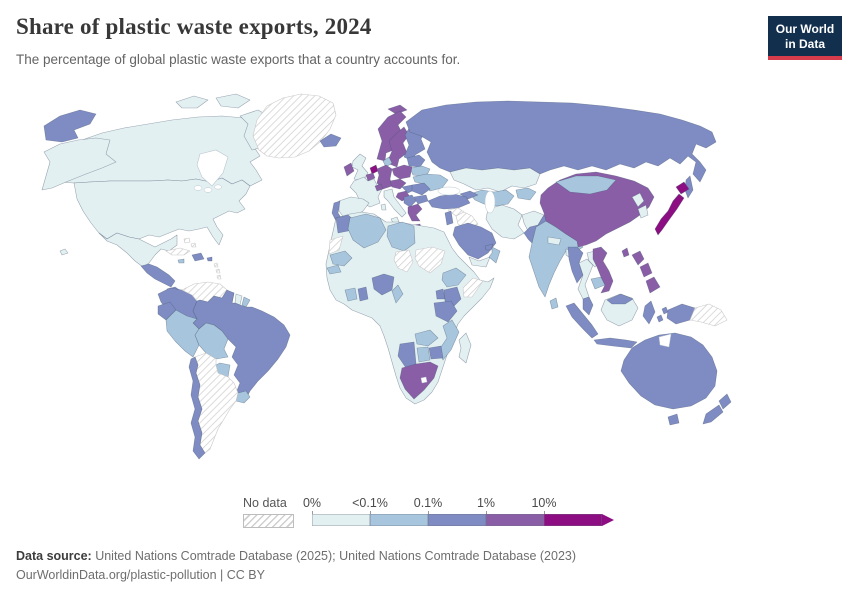 This screenshot has height=600, width=850. What do you see at coordinates (370, 177) in the screenshot?
I see `country-belgium` at bounding box center [370, 177].